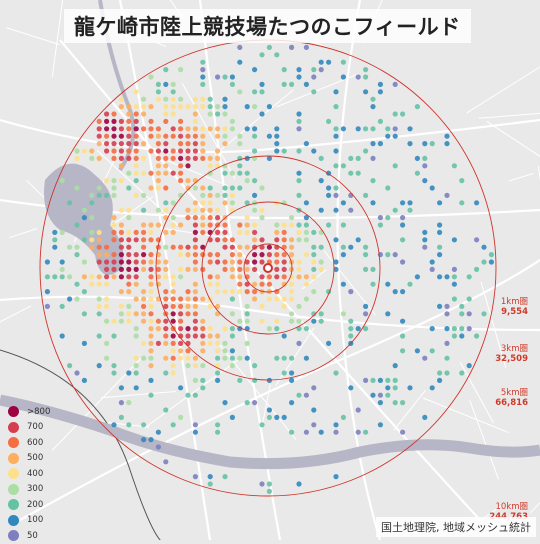  I want to click on ring-population: 32,509, so click(511, 359).